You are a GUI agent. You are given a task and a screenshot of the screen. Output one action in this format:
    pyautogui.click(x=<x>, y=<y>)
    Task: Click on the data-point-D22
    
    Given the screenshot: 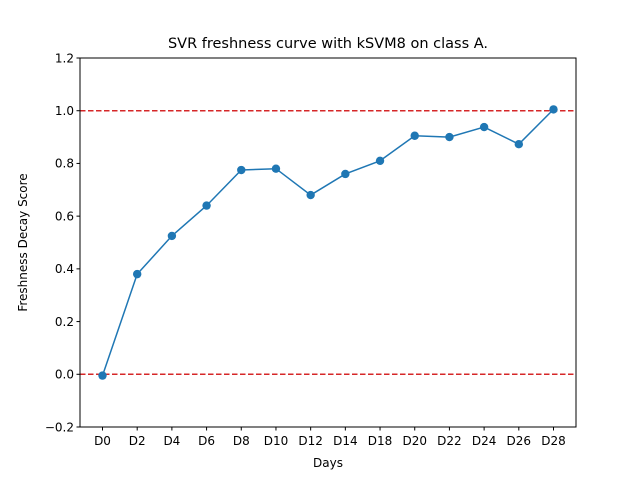 What is the action you would take?
    pyautogui.click(x=449, y=137)
    